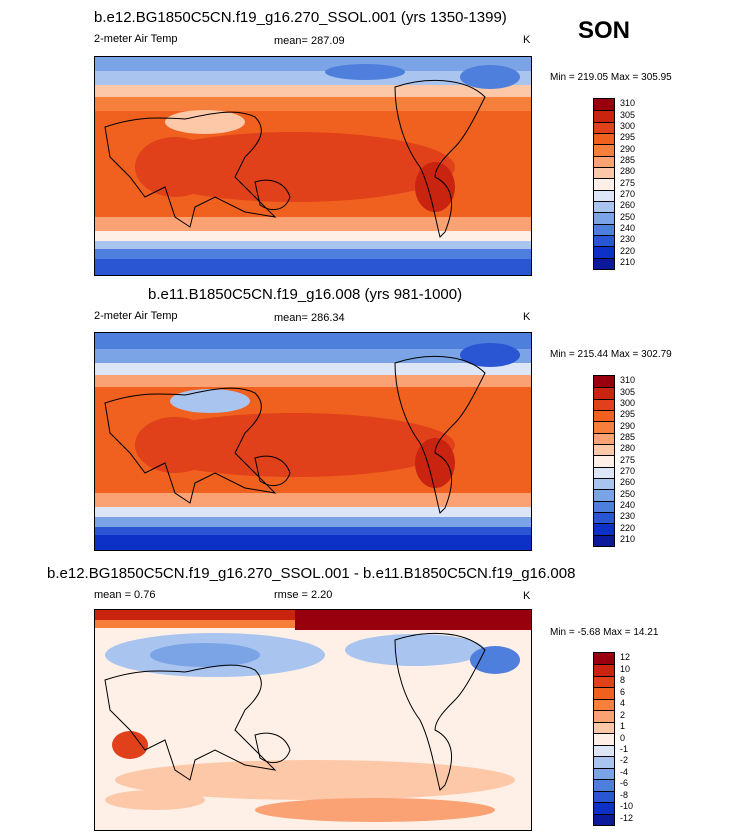  What do you see at coordinates (309, 41) in the screenshot?
I see `panel1-mean-label: mean= 287.09` at bounding box center [309, 41].